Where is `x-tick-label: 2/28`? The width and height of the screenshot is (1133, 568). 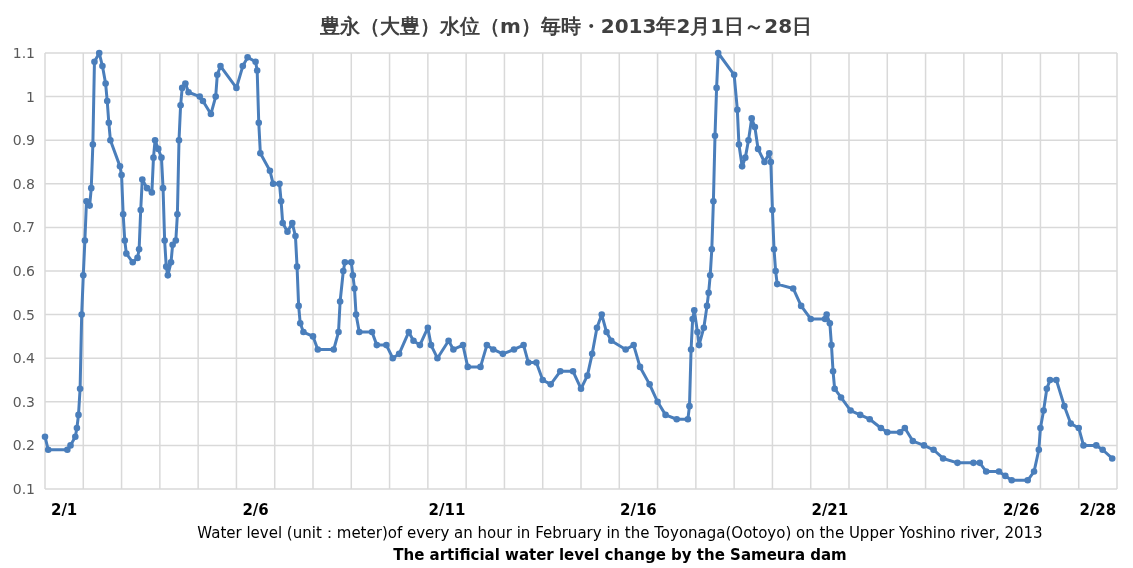
x-tick-label: 2/28 is located at coordinates (1098, 510).